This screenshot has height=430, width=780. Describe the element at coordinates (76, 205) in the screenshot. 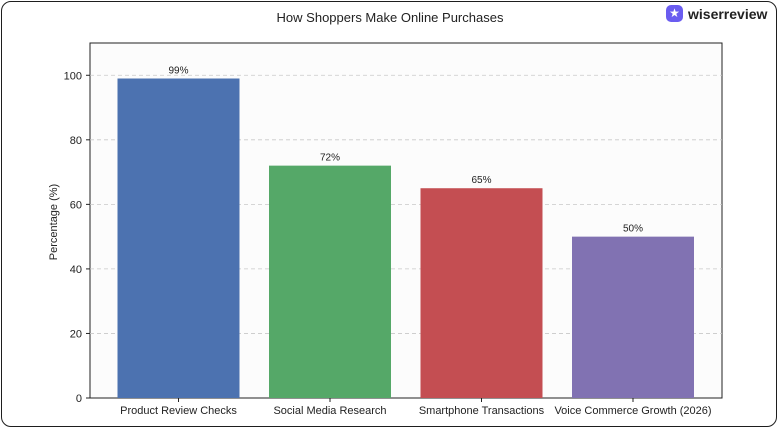

I see `y-tick-label: 60` at that location.